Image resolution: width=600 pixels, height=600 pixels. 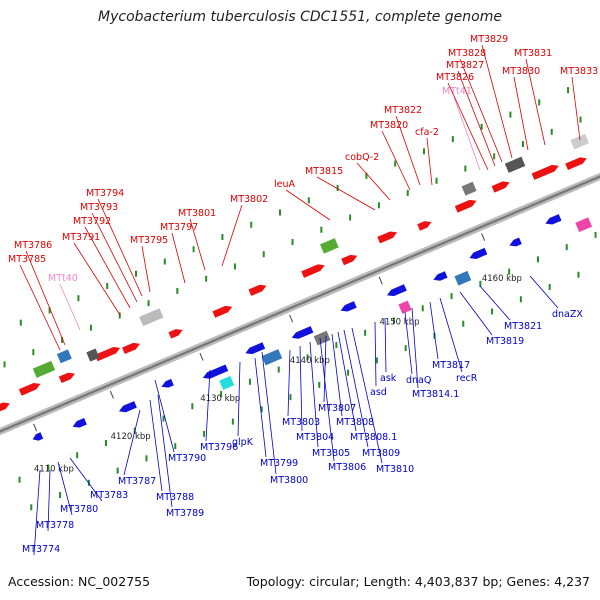 What do you see at coordinates (99, 207) in the screenshot?
I see `gene-label-mt3793: MT3793` at bounding box center [99, 207].